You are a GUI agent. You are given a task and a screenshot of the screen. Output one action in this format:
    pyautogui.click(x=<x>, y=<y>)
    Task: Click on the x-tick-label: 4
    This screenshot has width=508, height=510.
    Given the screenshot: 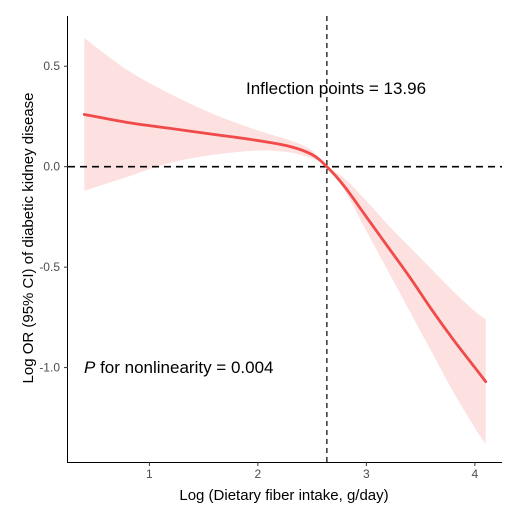 What is the action you would take?
    pyautogui.click(x=475, y=474)
    